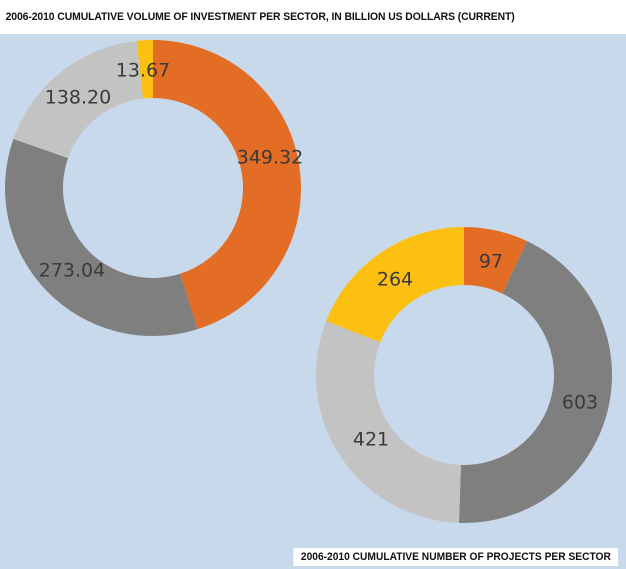 This screenshot has width=626, height=569. I want to click on slice-label: 264, so click(395, 280).